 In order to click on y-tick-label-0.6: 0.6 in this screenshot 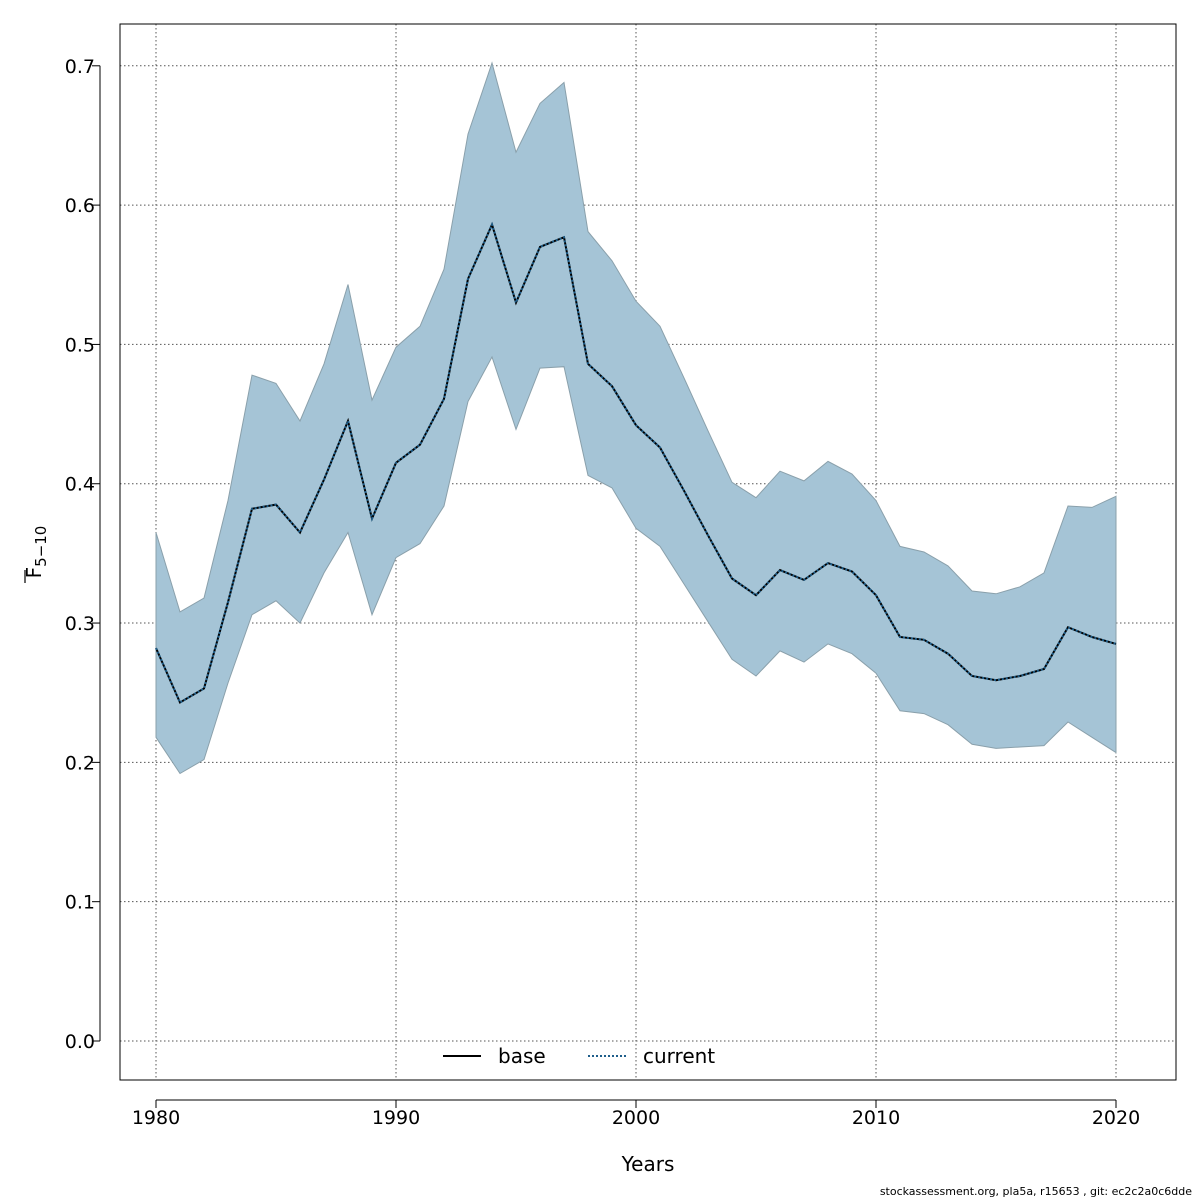, I will do `click(80, 206)`.